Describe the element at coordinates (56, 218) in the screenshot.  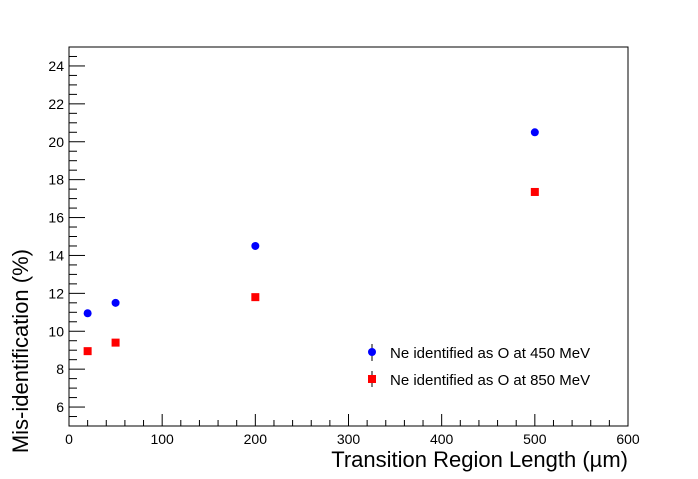
I see `y-tick-label: 16` at that location.